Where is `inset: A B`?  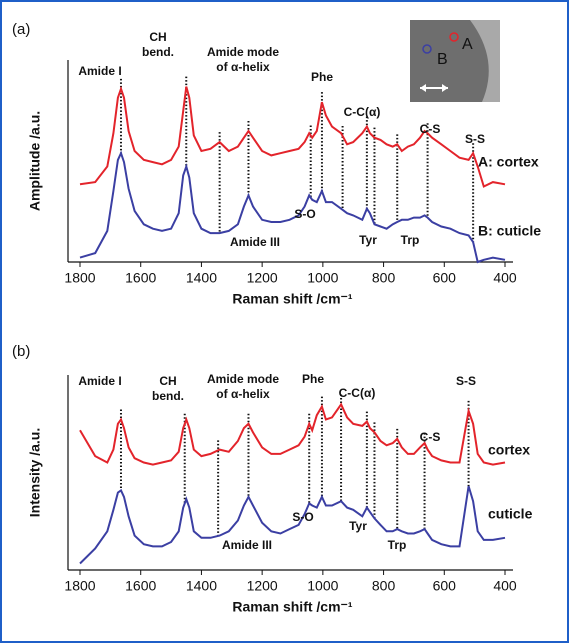 inset: A B is located at coordinates (455, 61).